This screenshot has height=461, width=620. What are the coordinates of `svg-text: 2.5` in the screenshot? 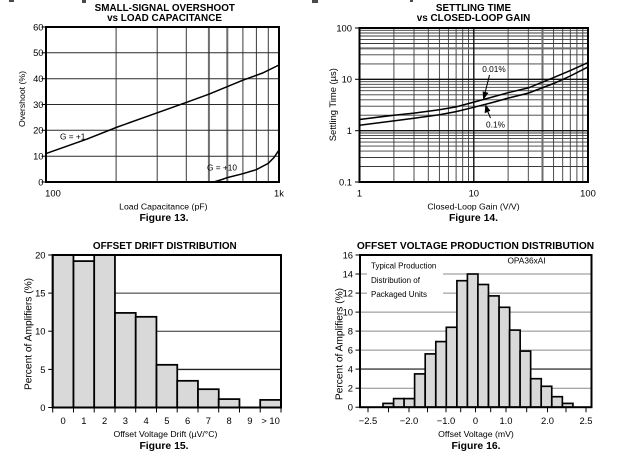 It's located at (585, 420).